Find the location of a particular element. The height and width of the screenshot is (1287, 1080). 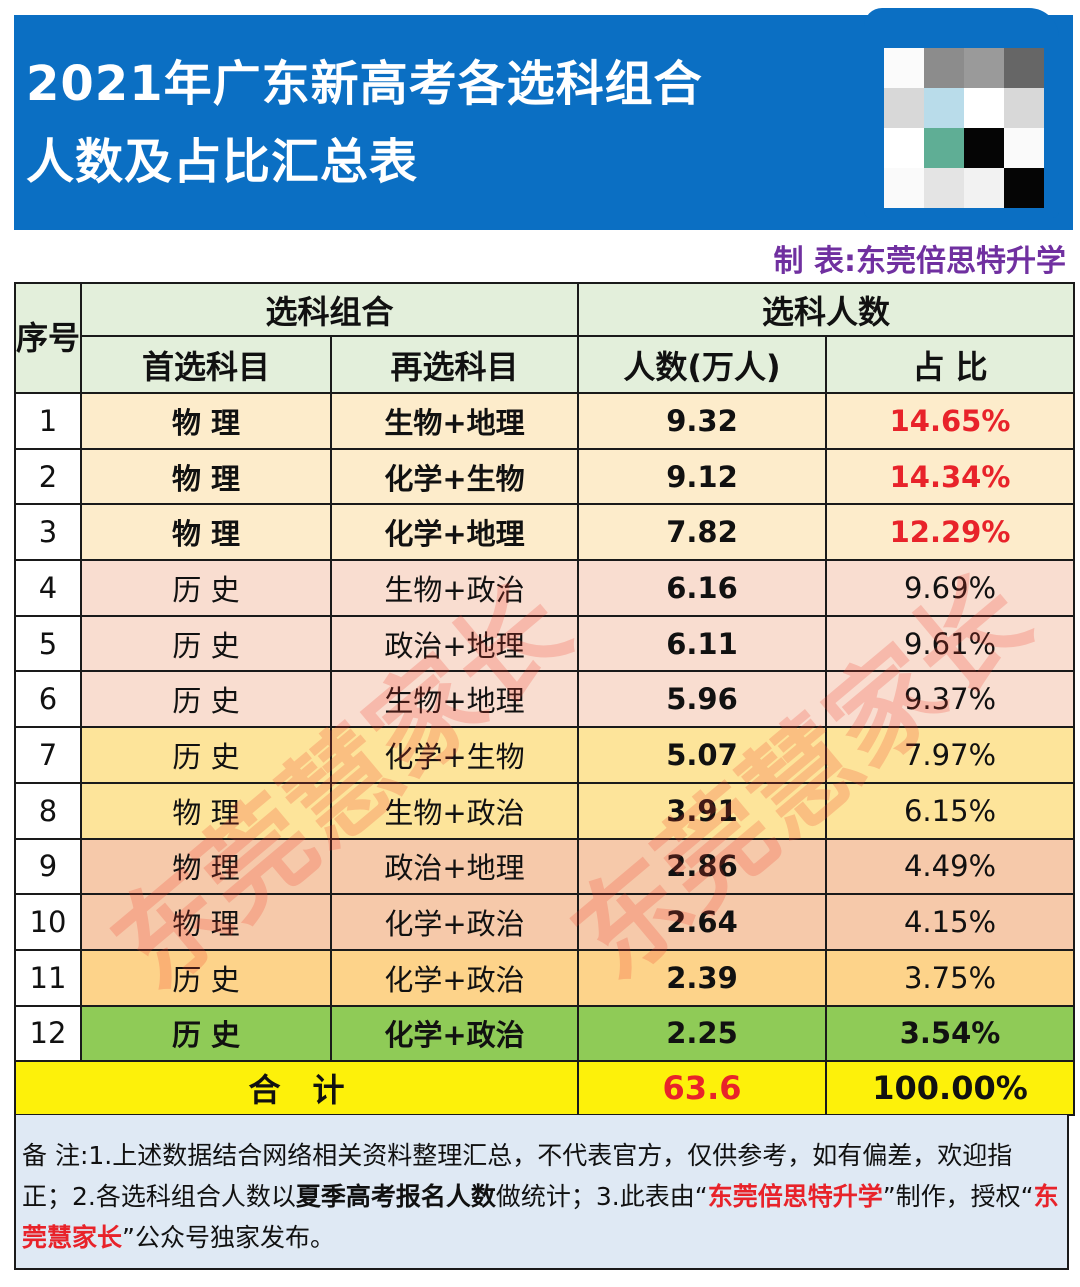

row-index: 1 is located at coordinates (48, 421).